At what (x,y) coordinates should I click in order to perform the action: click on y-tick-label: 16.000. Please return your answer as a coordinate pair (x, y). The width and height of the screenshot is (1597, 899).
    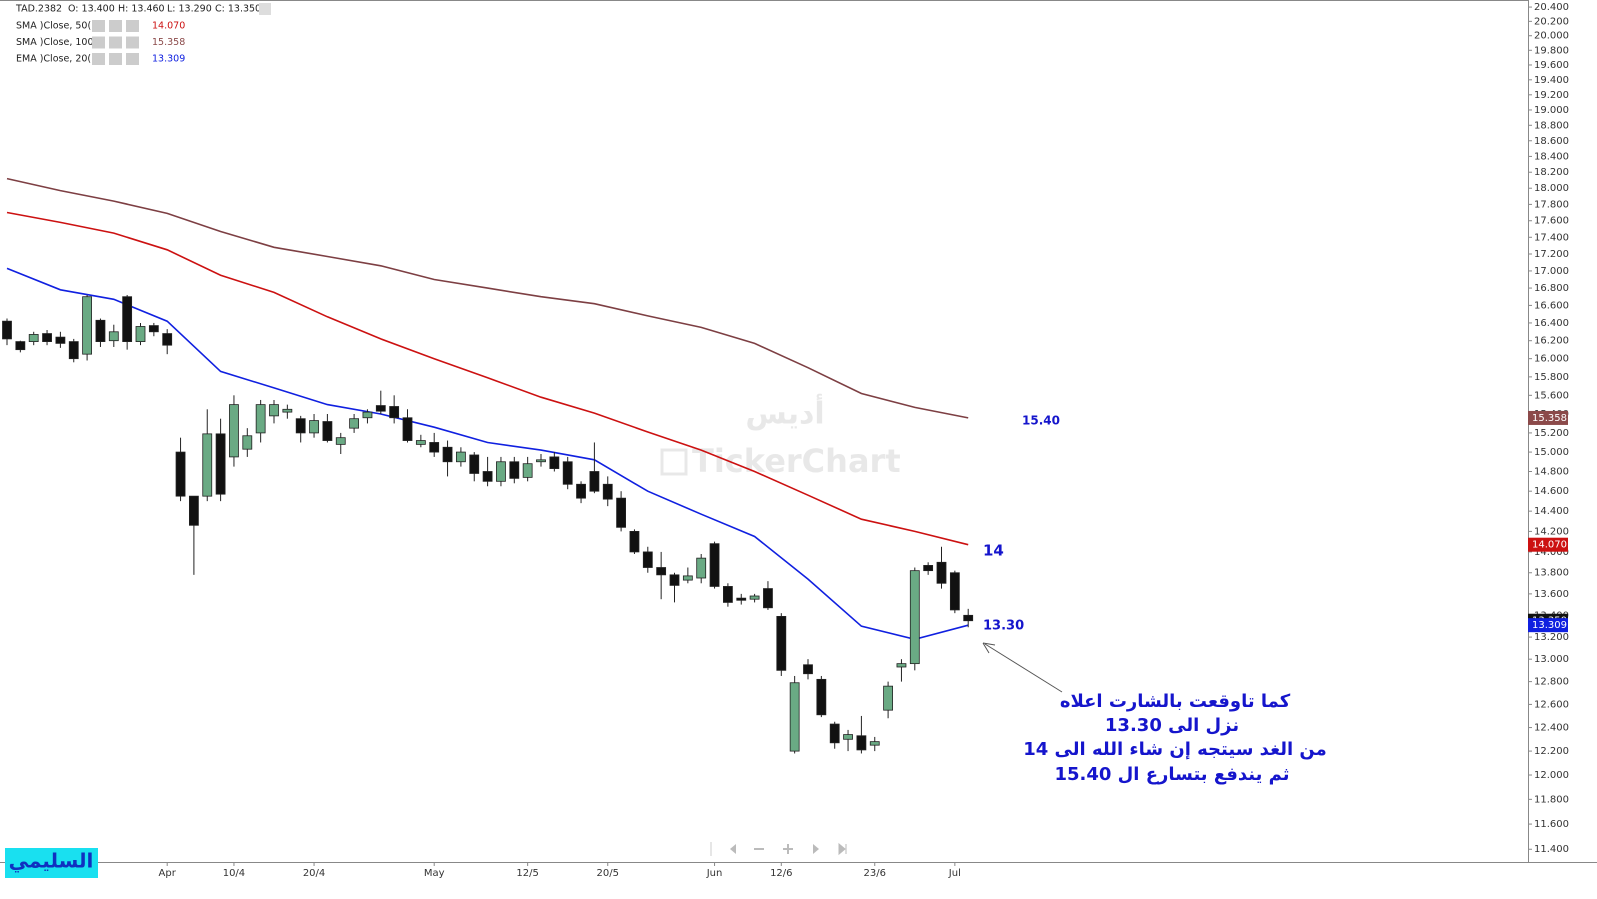
    Looking at the image, I should click on (1551, 359).